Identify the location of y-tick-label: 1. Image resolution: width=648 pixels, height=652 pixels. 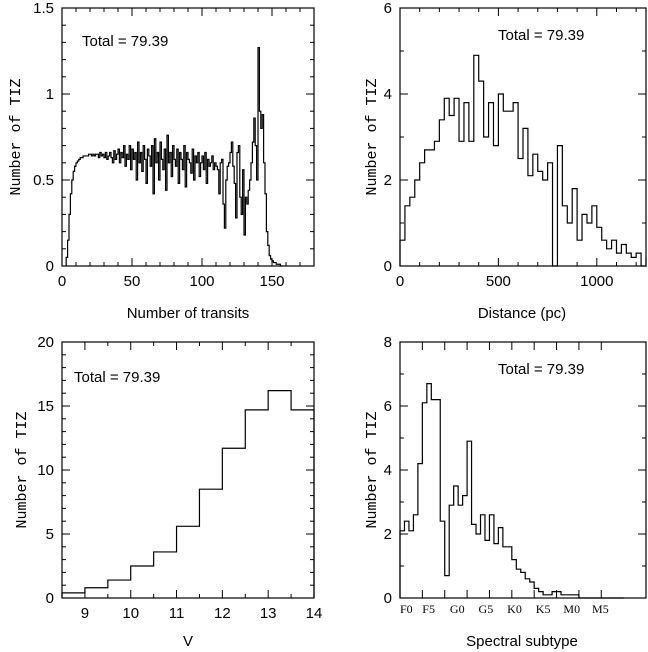
(50, 94).